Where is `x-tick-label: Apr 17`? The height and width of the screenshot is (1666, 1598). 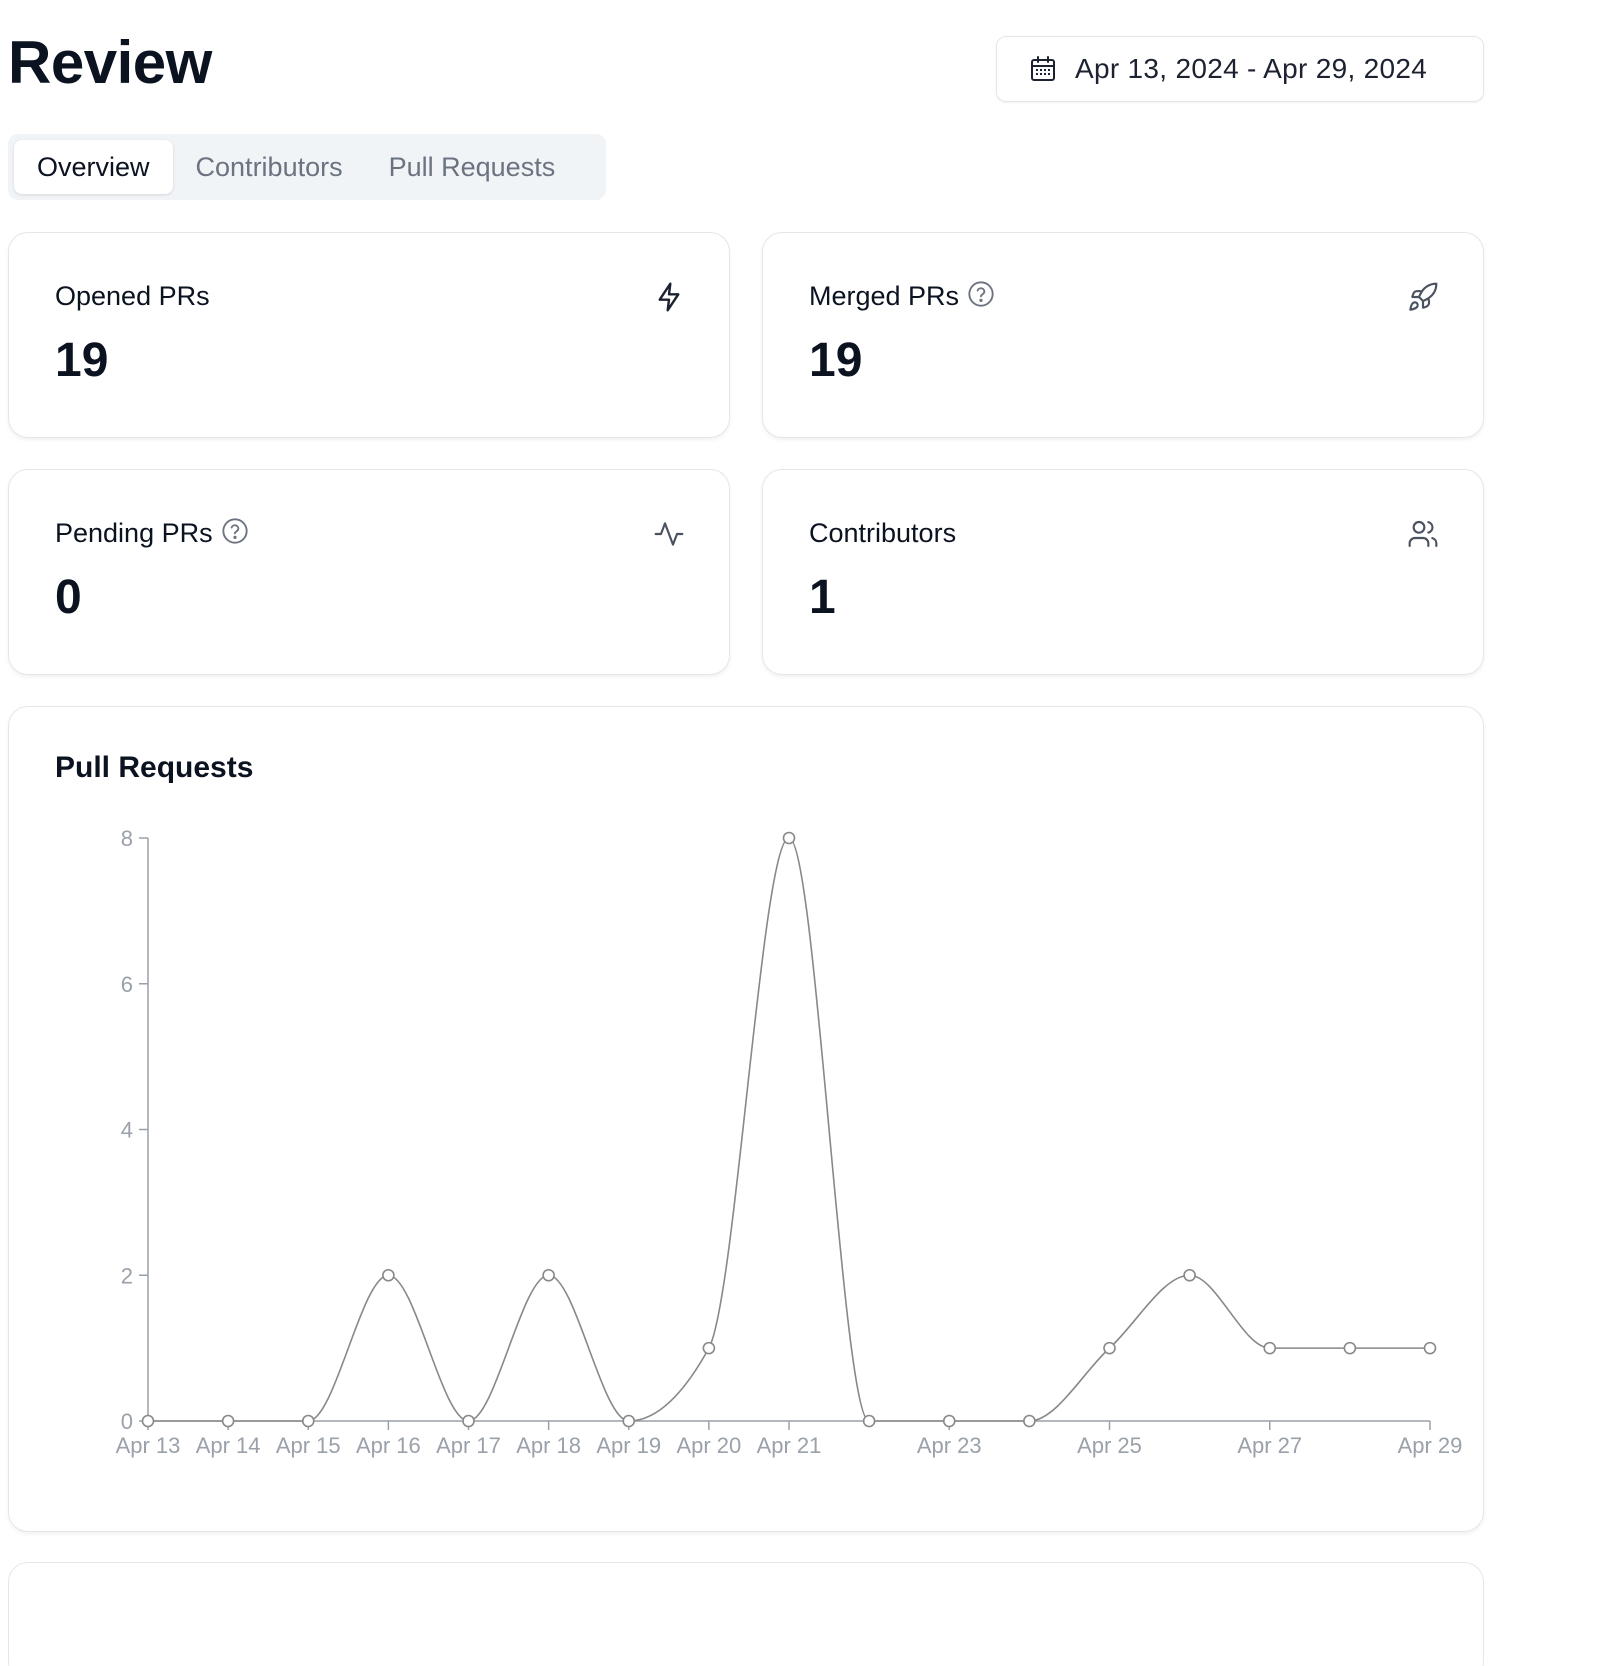
x-tick-label: Apr 17 is located at coordinates (468, 1445).